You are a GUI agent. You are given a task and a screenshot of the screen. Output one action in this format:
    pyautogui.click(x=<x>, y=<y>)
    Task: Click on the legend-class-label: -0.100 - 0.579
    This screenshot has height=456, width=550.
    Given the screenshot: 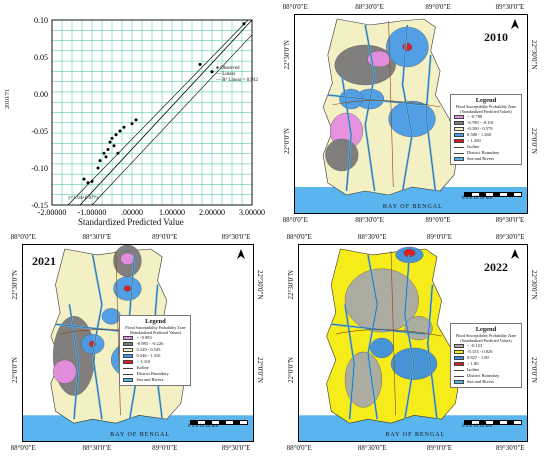 What is the action you would take?
    pyautogui.click(x=480, y=128)
    